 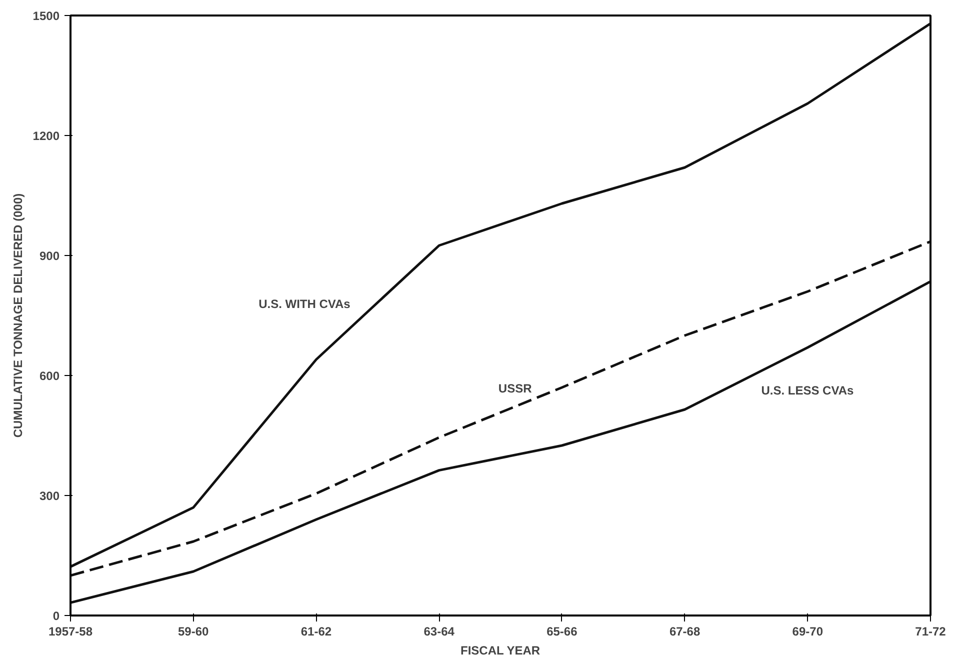 What do you see at coordinates (930, 631) in the screenshot?
I see `x-tick-label: 71-72` at bounding box center [930, 631].